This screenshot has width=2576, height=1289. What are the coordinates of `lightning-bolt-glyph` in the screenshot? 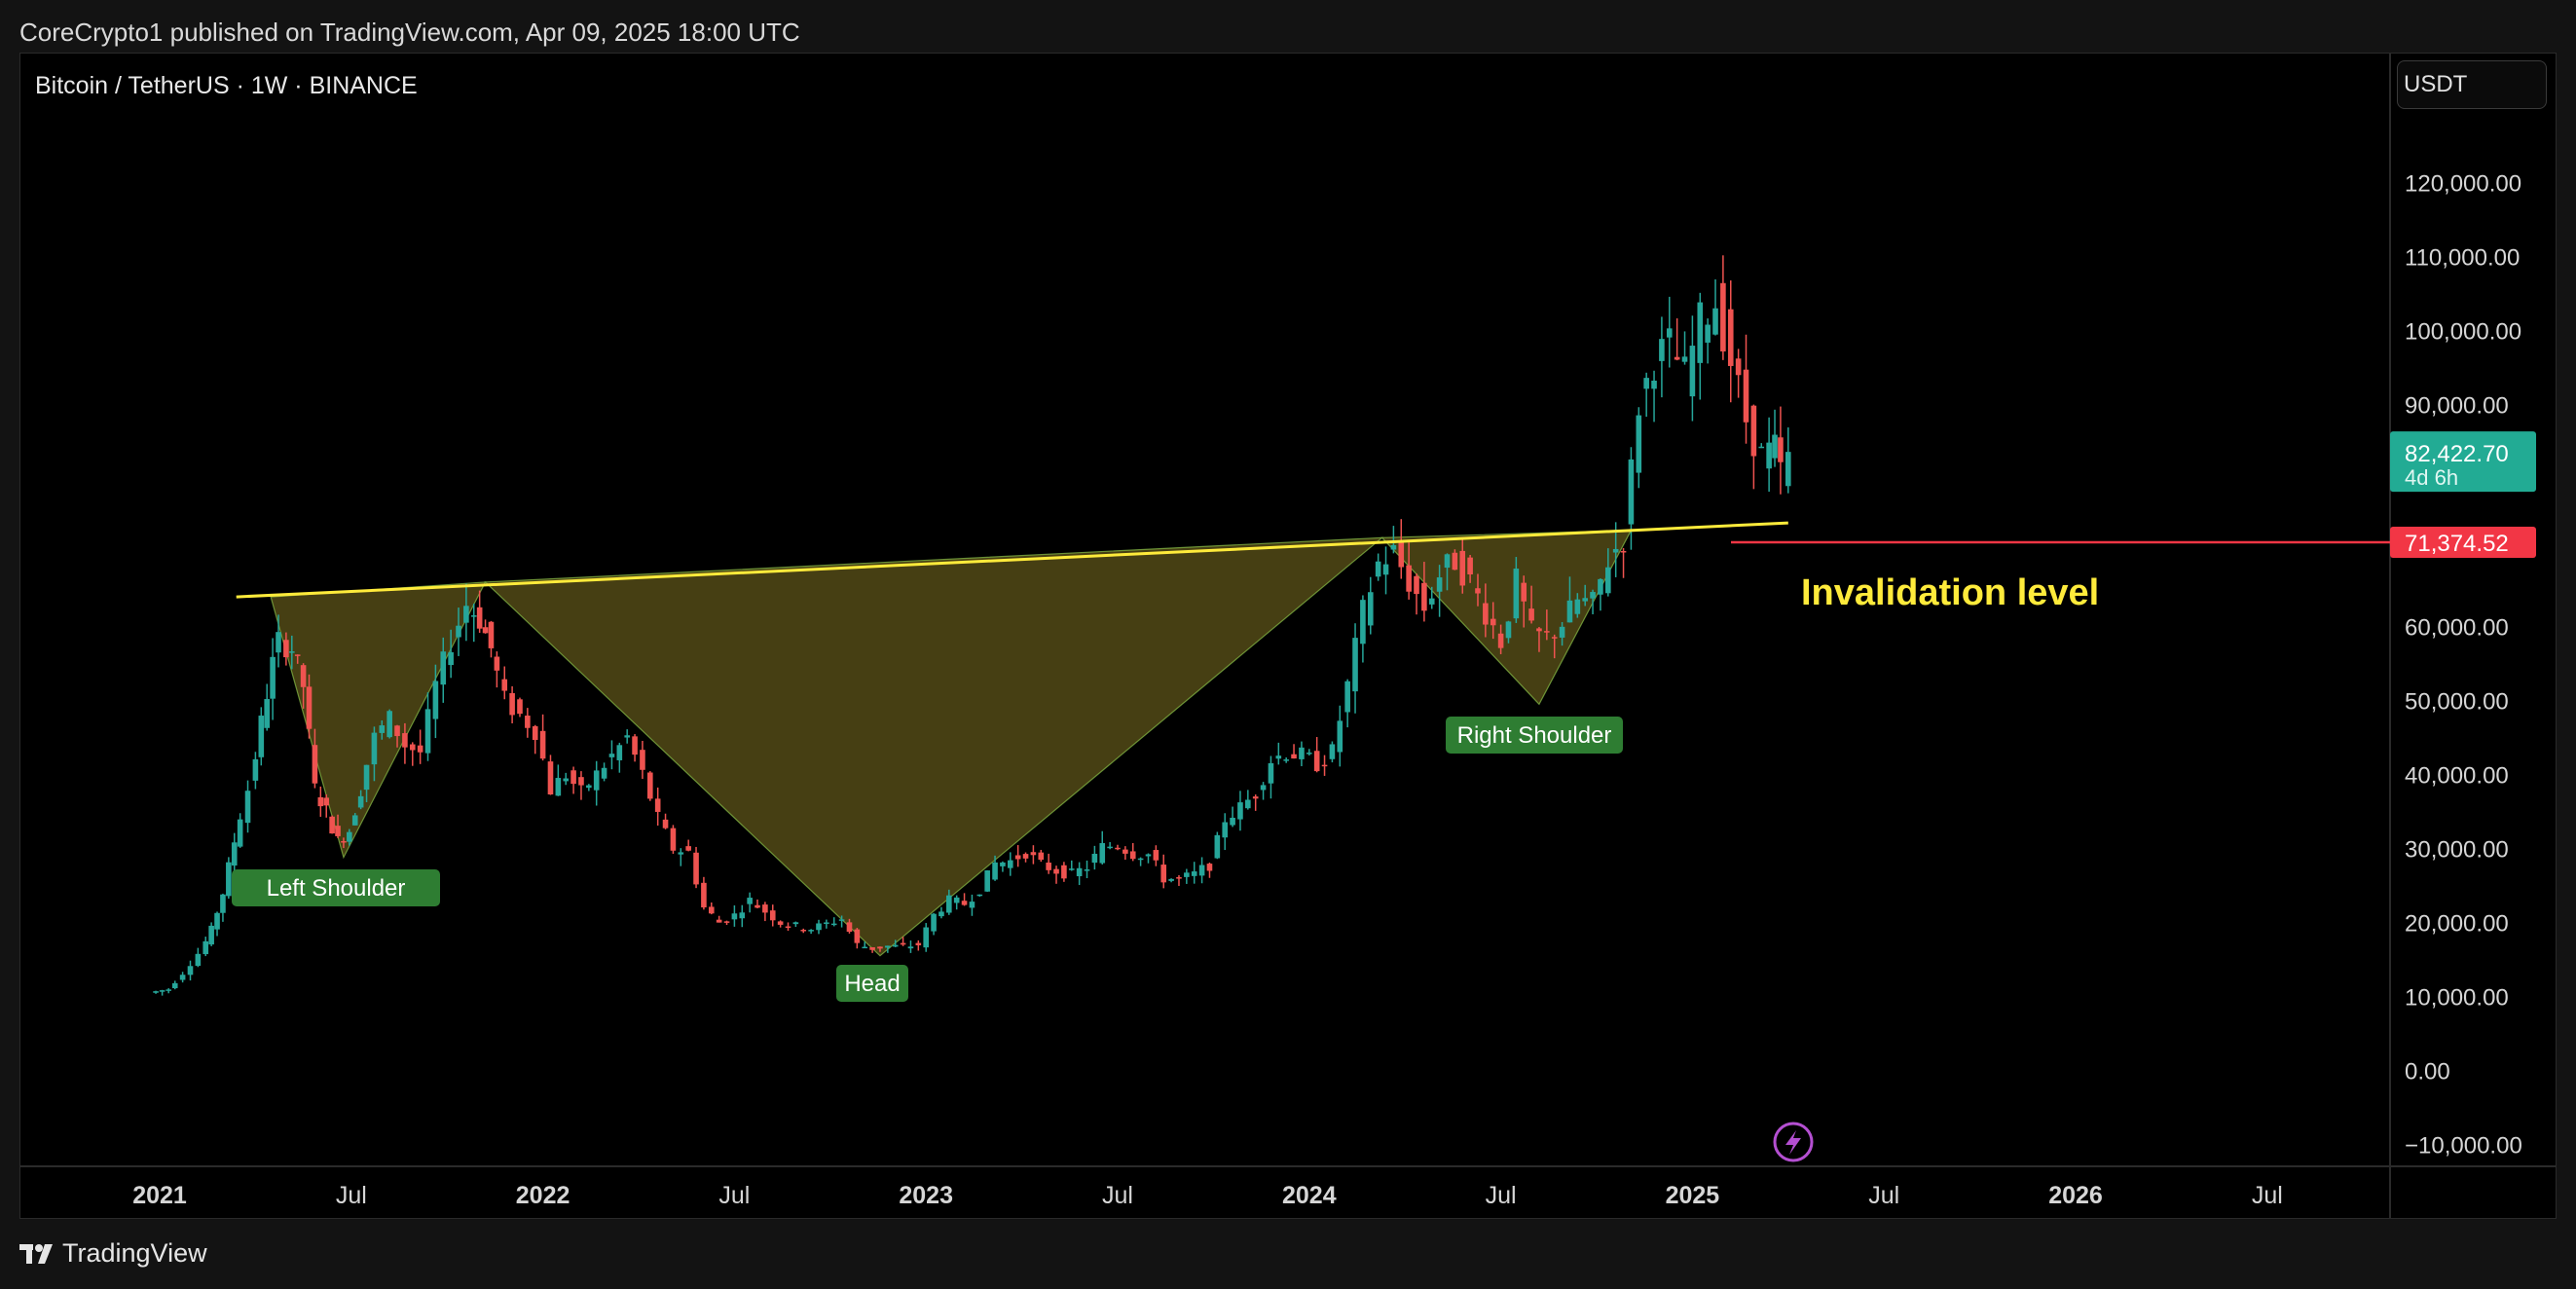 It's located at (1793, 1143).